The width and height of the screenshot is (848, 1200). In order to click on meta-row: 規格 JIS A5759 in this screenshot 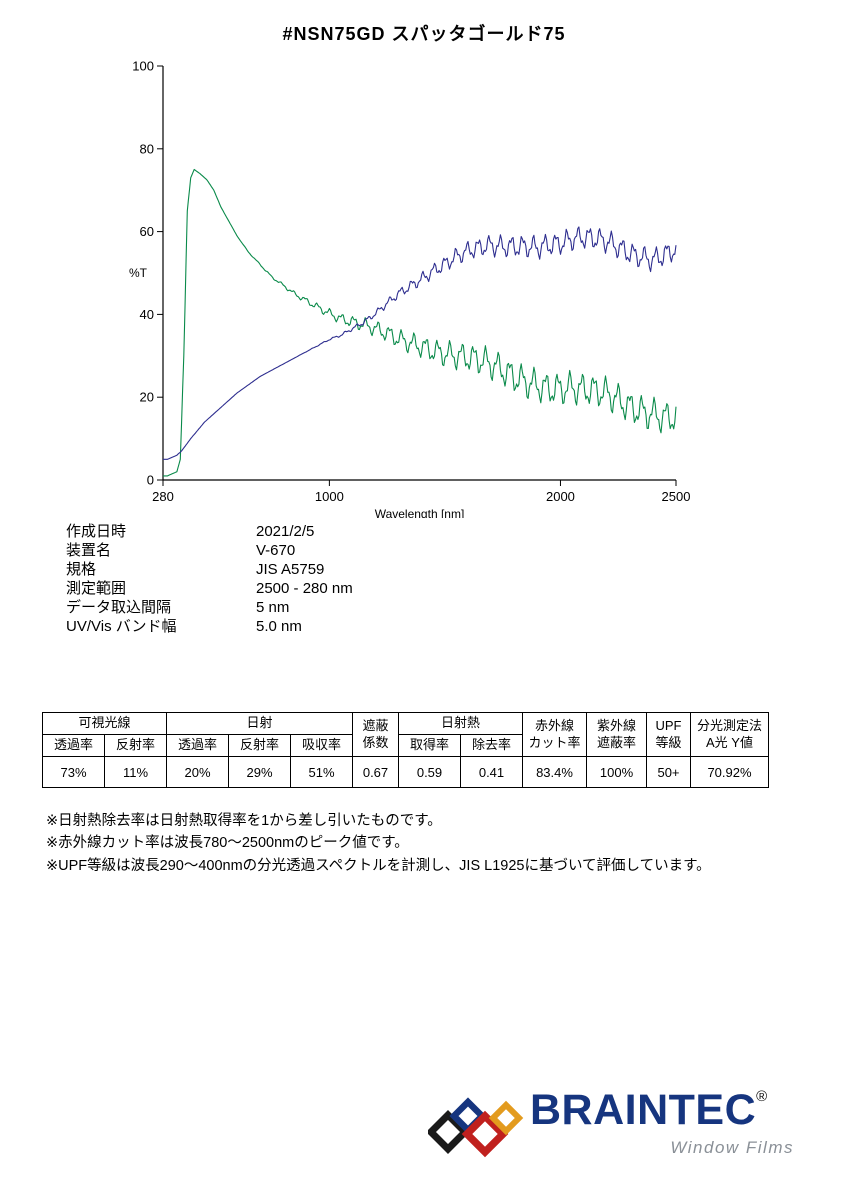, I will do `click(209, 569)`.